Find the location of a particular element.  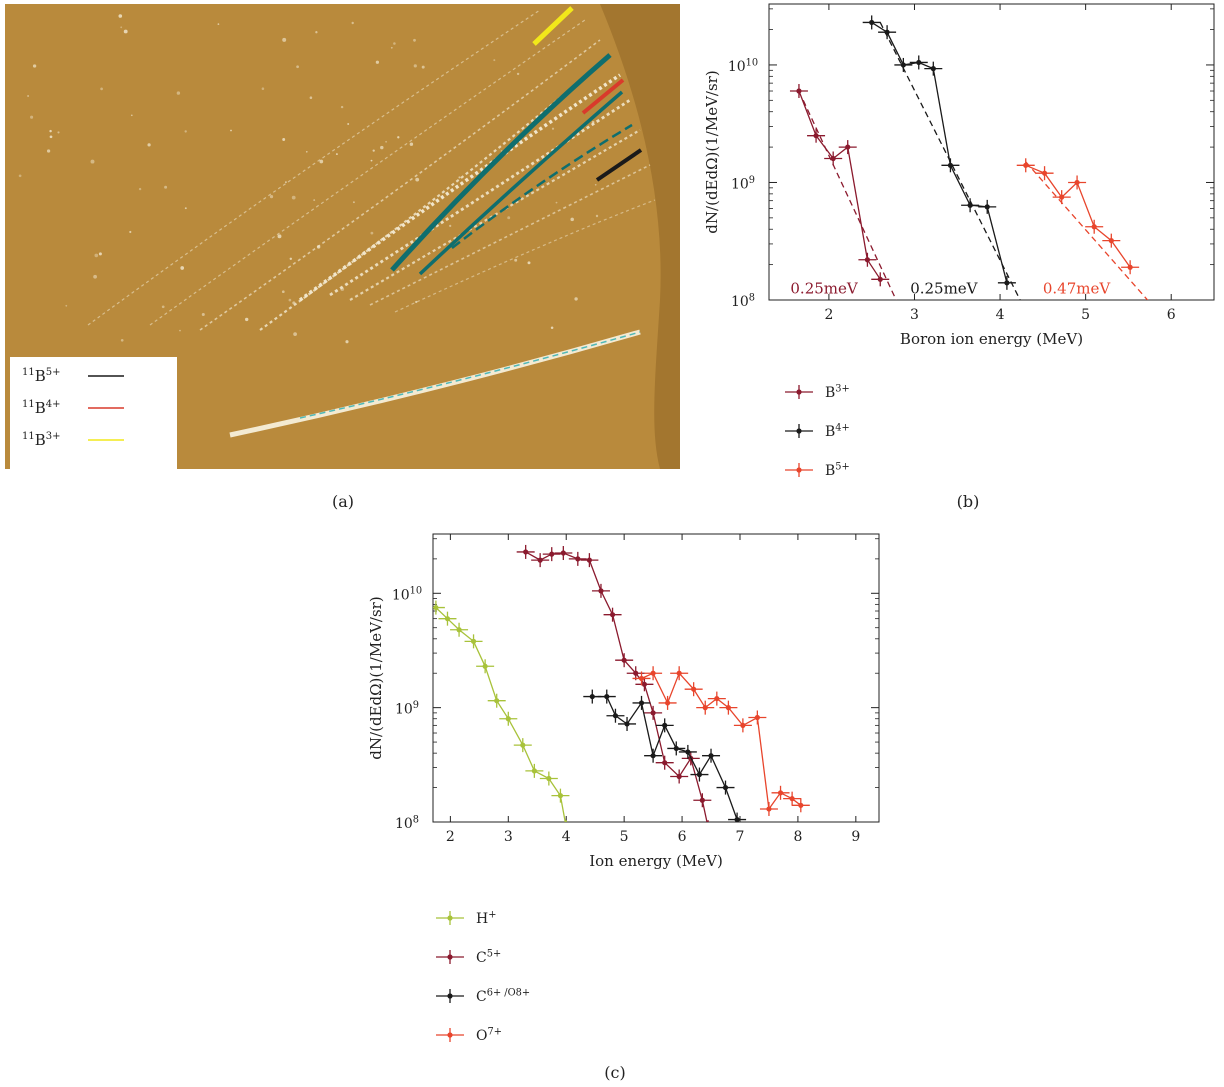

x-tick-label: 2 is located at coordinates (450, 837).